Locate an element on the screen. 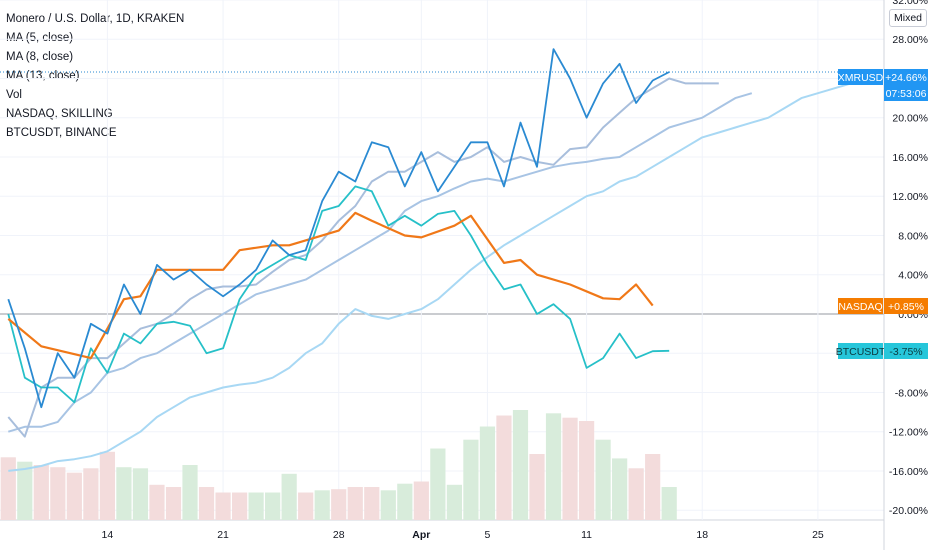  legend-ma8: MA (8, close) is located at coordinates (40, 57).